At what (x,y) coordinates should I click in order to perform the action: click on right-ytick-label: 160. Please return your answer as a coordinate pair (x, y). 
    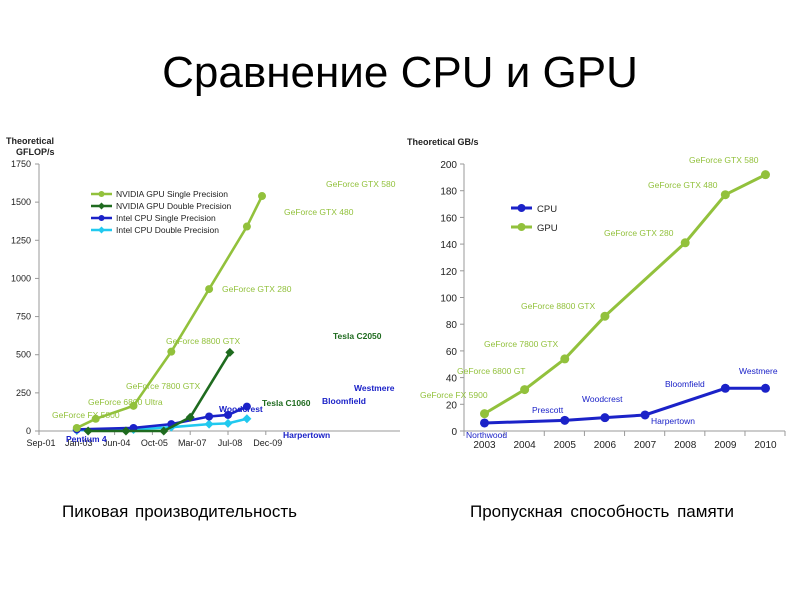
    Looking at the image, I should click on (448, 218).